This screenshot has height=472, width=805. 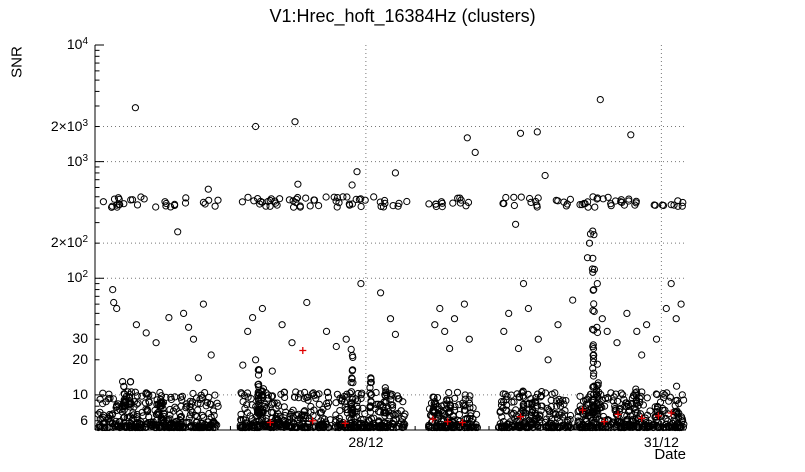 I want to click on y-tick-label: 103, so click(x=77, y=160).